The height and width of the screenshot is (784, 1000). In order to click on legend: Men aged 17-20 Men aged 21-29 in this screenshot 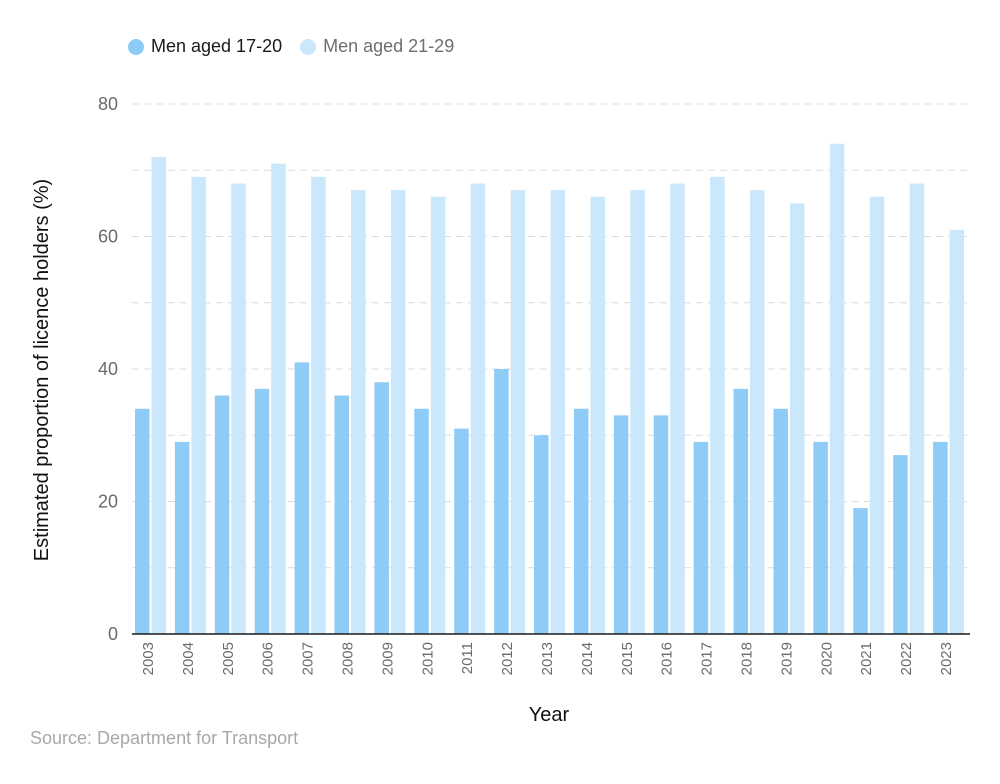, I will do `click(291, 46)`.